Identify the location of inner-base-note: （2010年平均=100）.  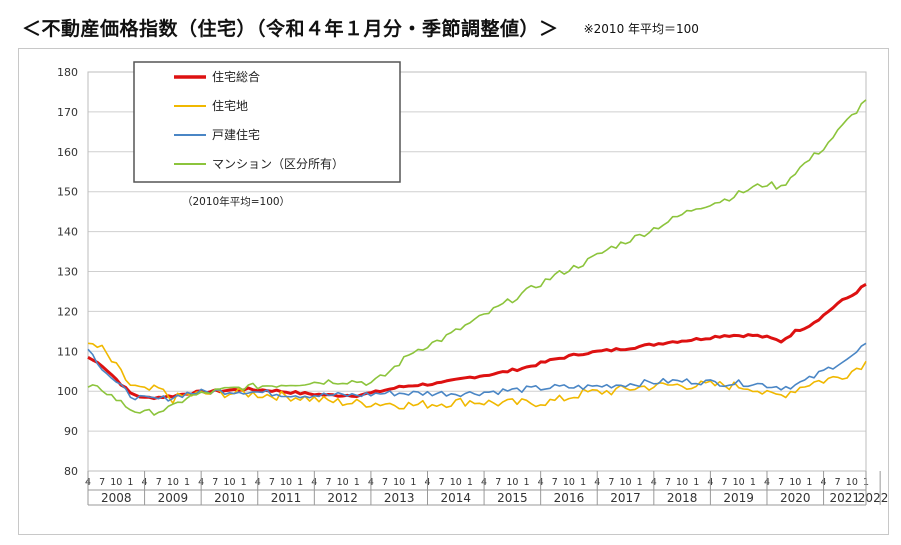
(236, 201).